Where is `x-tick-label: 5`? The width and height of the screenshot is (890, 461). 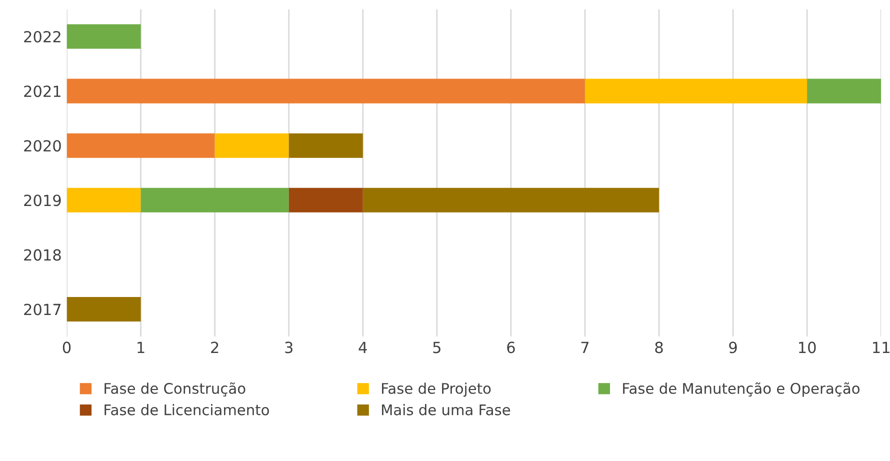 x-tick-label: 5 is located at coordinates (436, 348).